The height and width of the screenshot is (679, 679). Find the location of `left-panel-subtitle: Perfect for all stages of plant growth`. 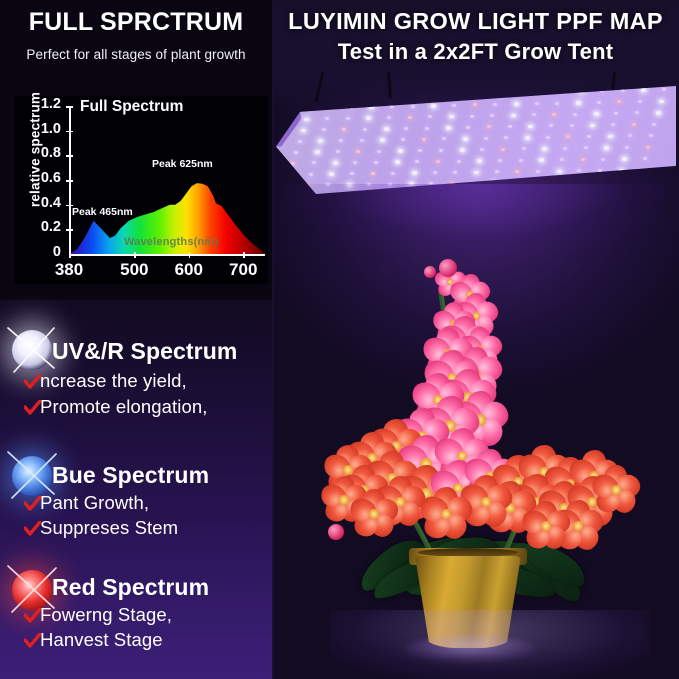

left-panel-subtitle: Perfect for all stages of plant growth is located at coordinates (136, 54).